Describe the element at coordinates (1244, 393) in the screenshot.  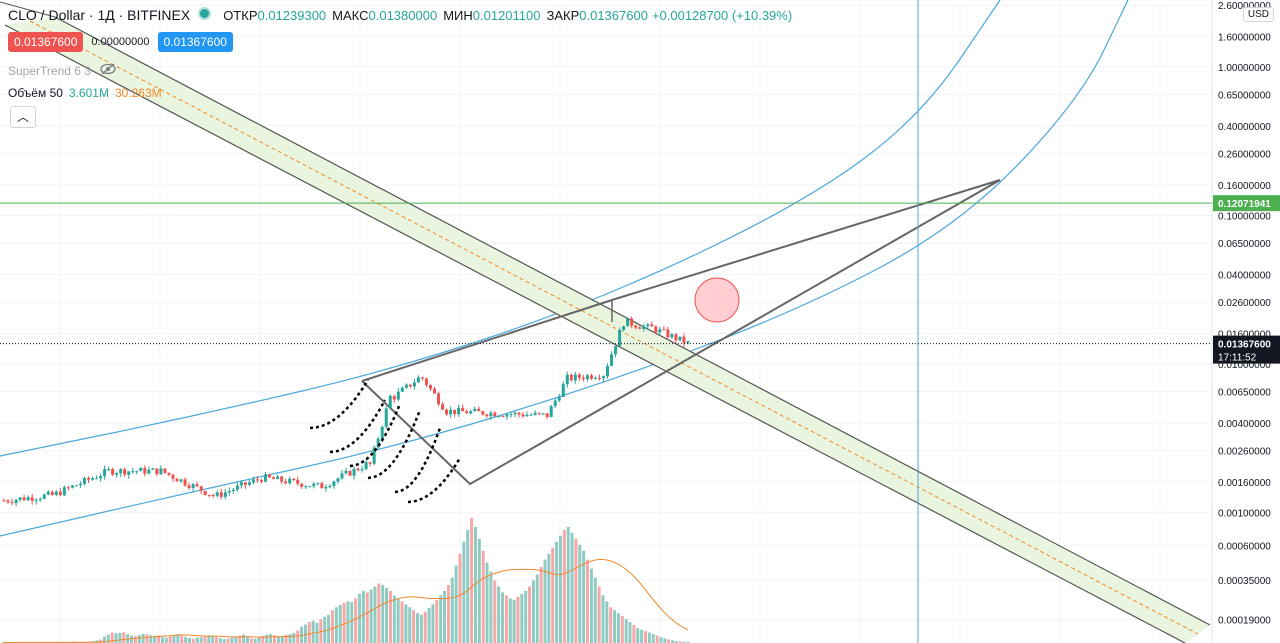
I see `price-tick-label: 0.00650000` at that location.